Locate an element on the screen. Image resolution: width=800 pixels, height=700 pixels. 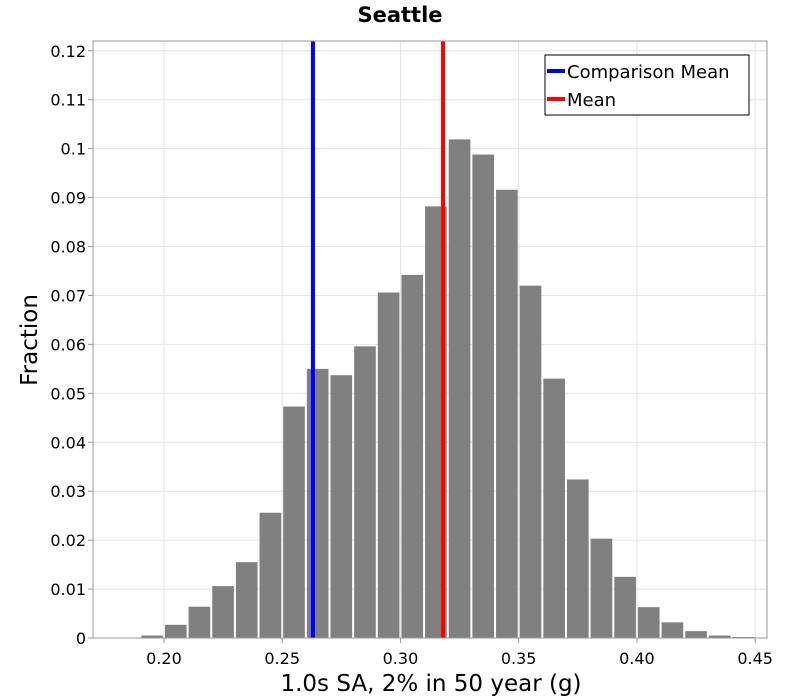
x-tick-label: 0.20 is located at coordinates (164, 658).